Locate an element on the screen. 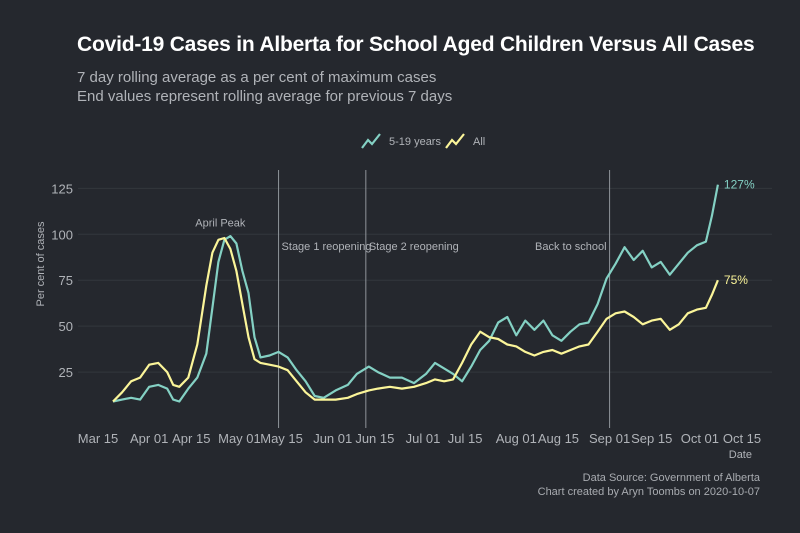 The height and width of the screenshot is (533, 800). event-marker-label: Back to school is located at coordinates (571, 247).